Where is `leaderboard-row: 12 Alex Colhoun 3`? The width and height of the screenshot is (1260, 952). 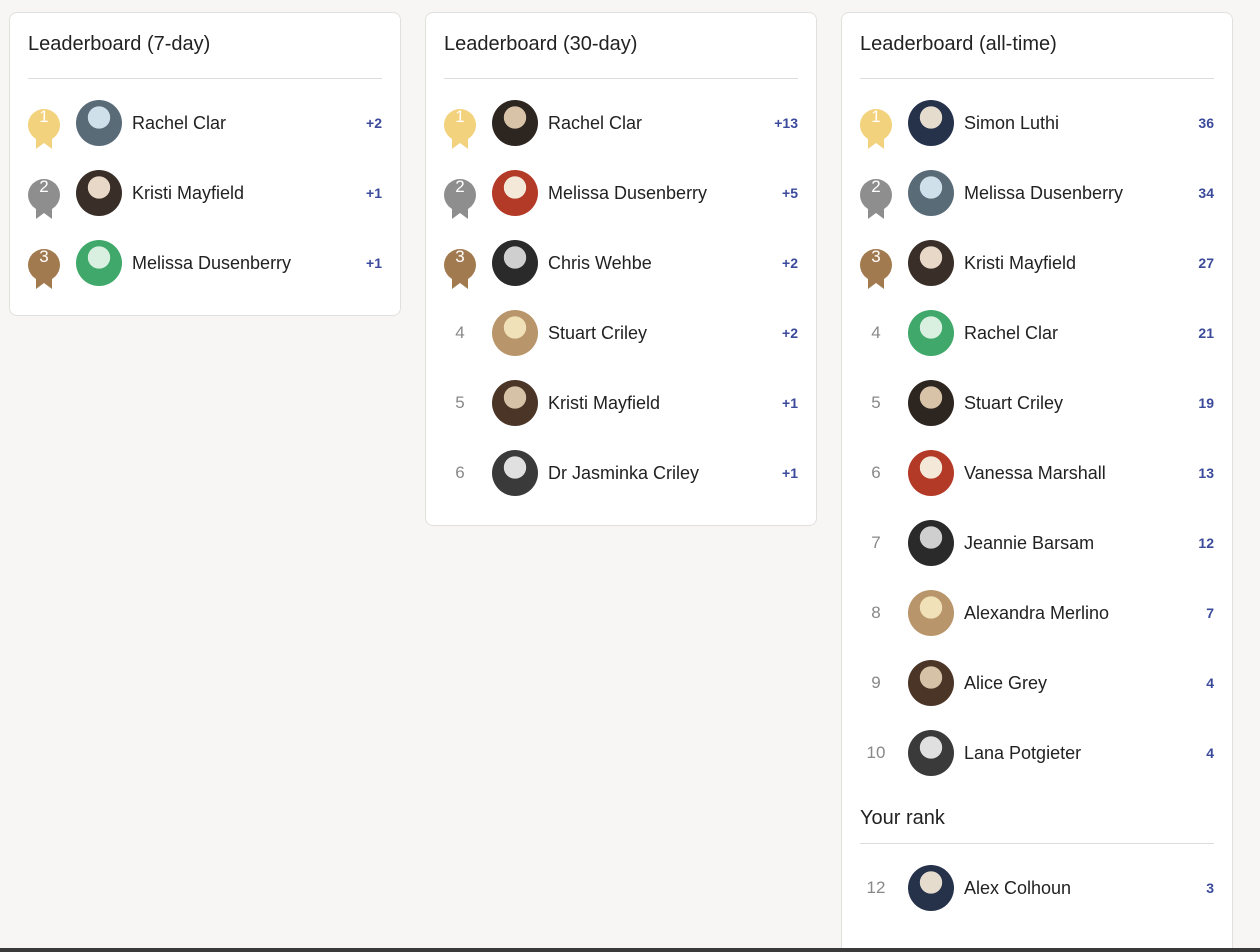 leaderboard-row: 12 Alex Colhoun 3 is located at coordinates (1037, 888).